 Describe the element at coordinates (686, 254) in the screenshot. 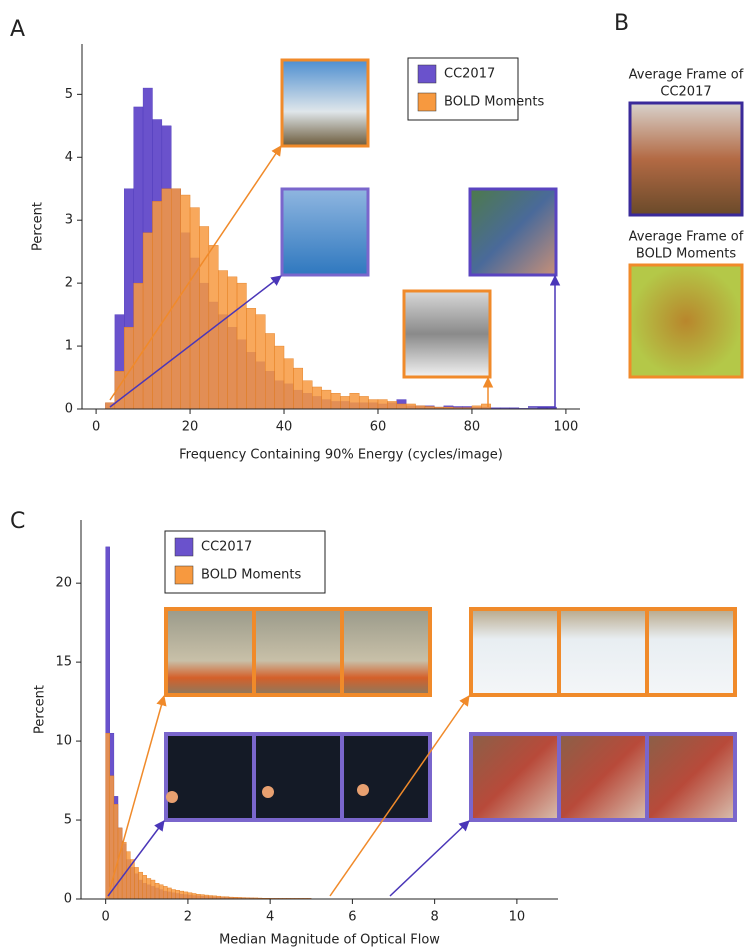

I see `caption: BOLD Moments` at that location.